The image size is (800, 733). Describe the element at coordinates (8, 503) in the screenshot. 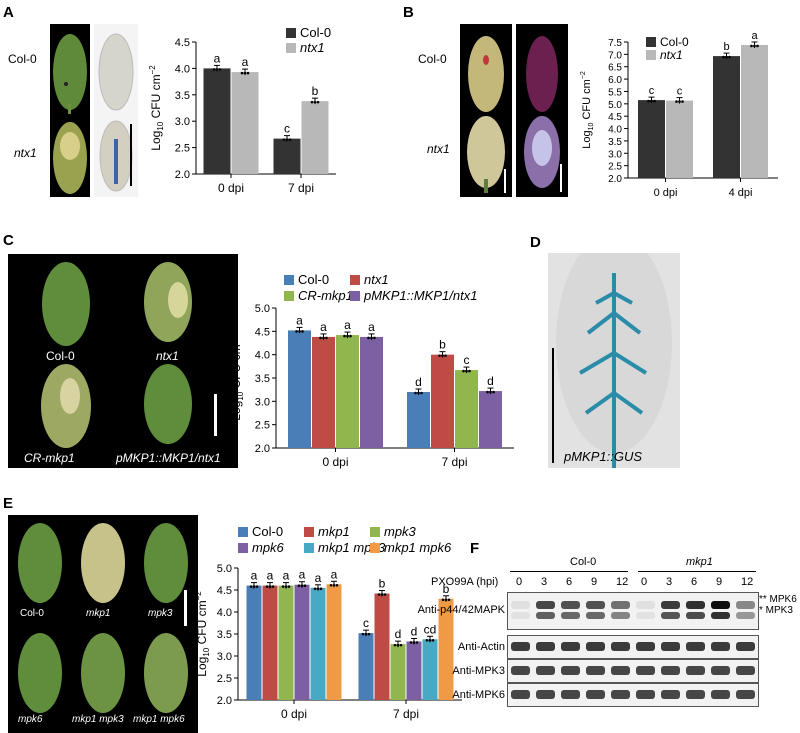

I see `panel-label-e: E` at that location.